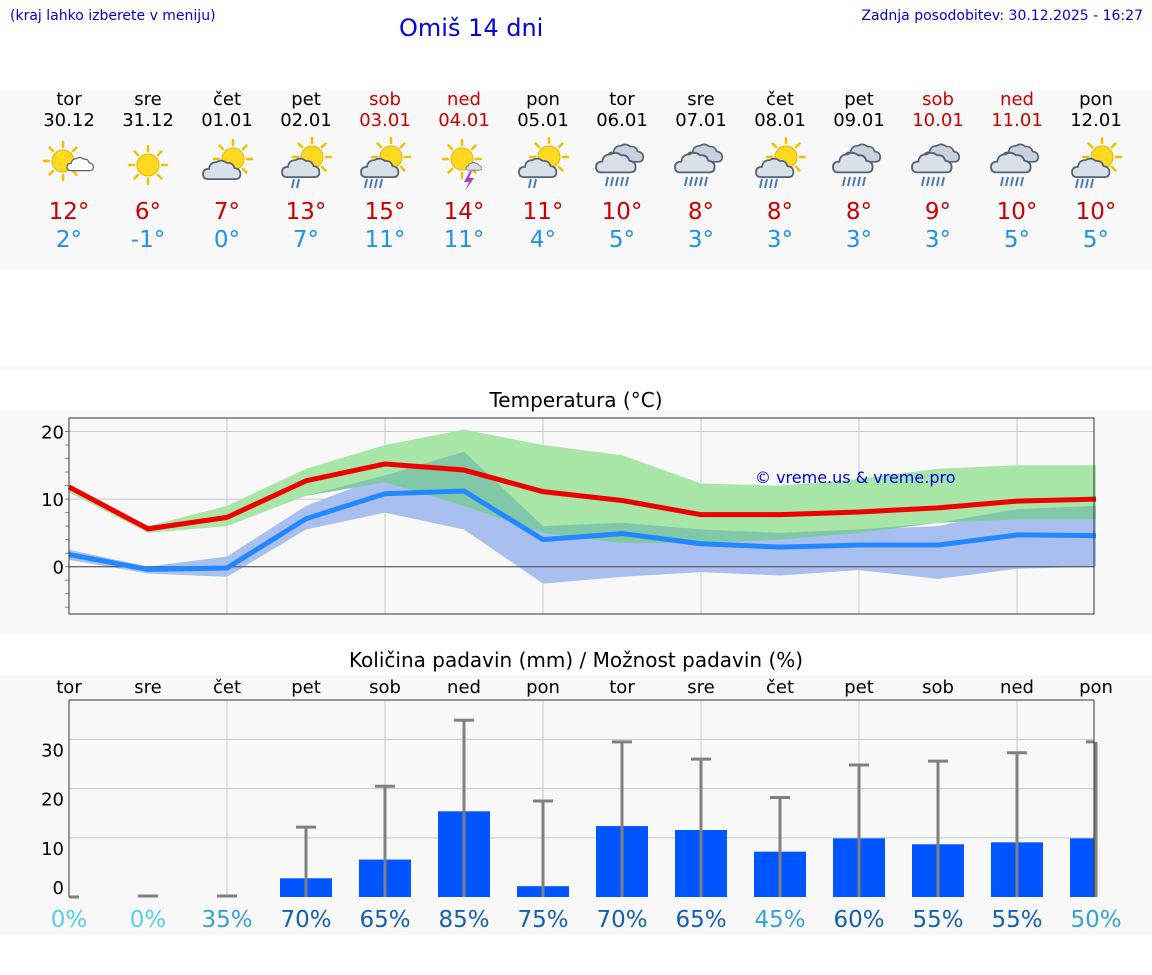  Describe the element at coordinates (226, 920) in the screenshot. I see `precipitation-probability: 35%` at that location.